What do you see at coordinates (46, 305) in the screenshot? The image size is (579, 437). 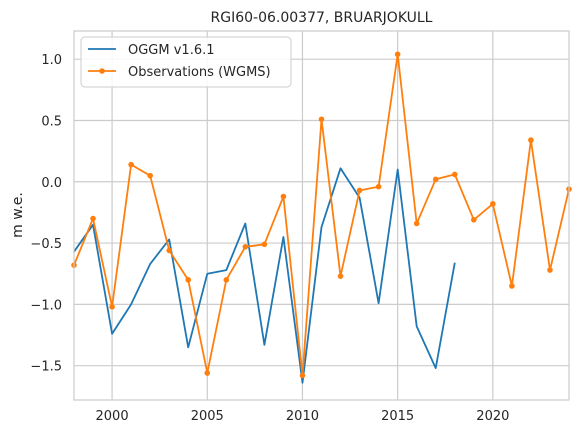 I see `y-tick-label: −1.0` at bounding box center [46, 305].